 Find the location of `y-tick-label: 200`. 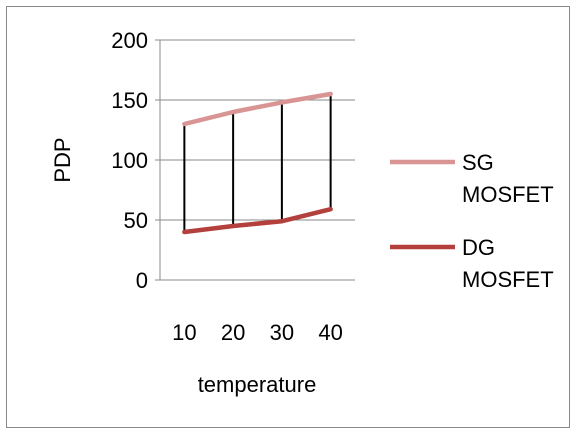

y-tick-label: 200 is located at coordinates (129, 40).